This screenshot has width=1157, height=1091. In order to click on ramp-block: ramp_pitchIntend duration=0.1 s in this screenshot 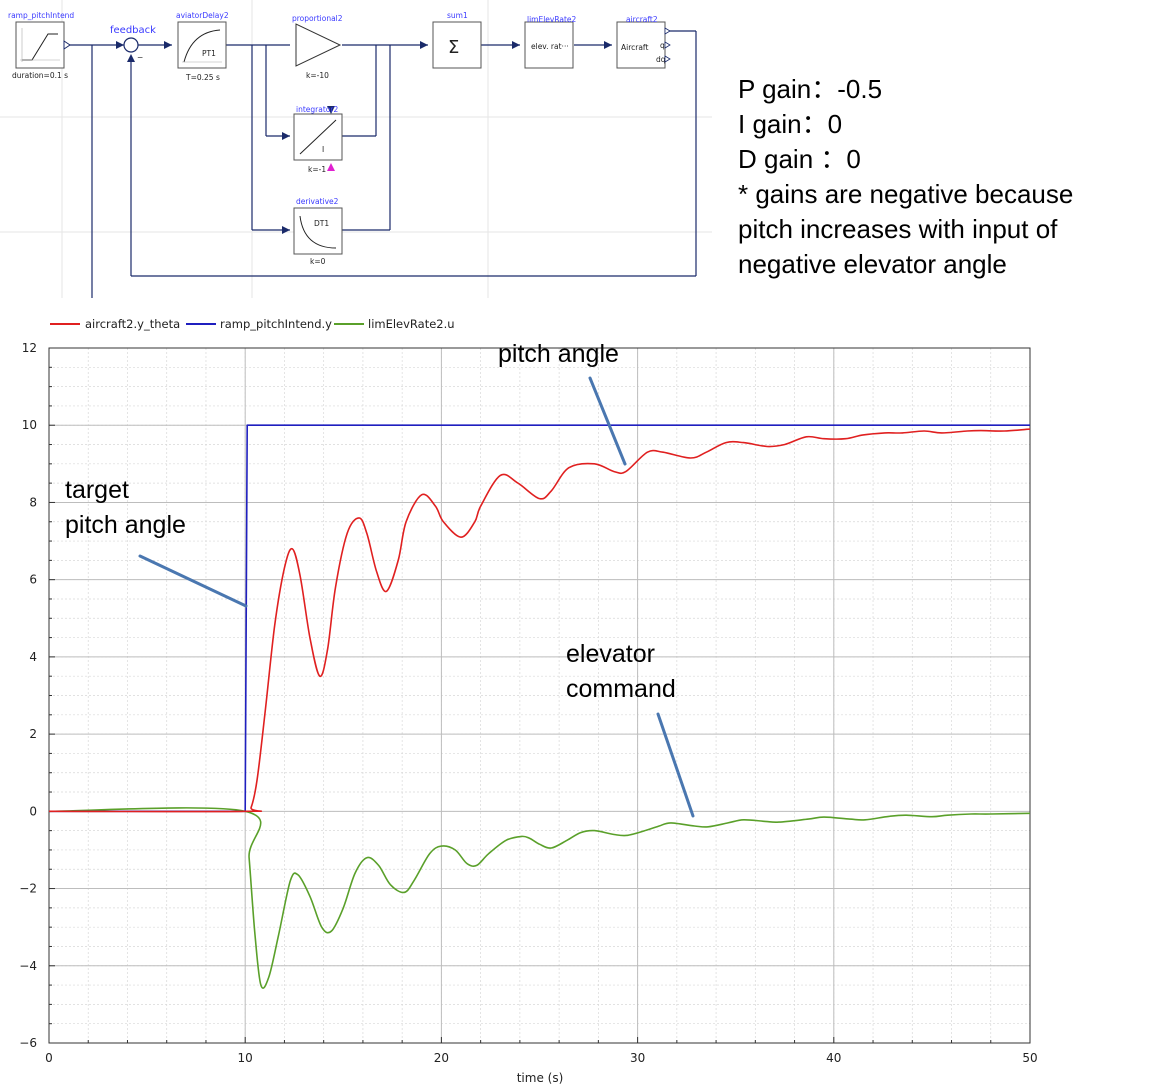, I will do `click(41, 45)`.